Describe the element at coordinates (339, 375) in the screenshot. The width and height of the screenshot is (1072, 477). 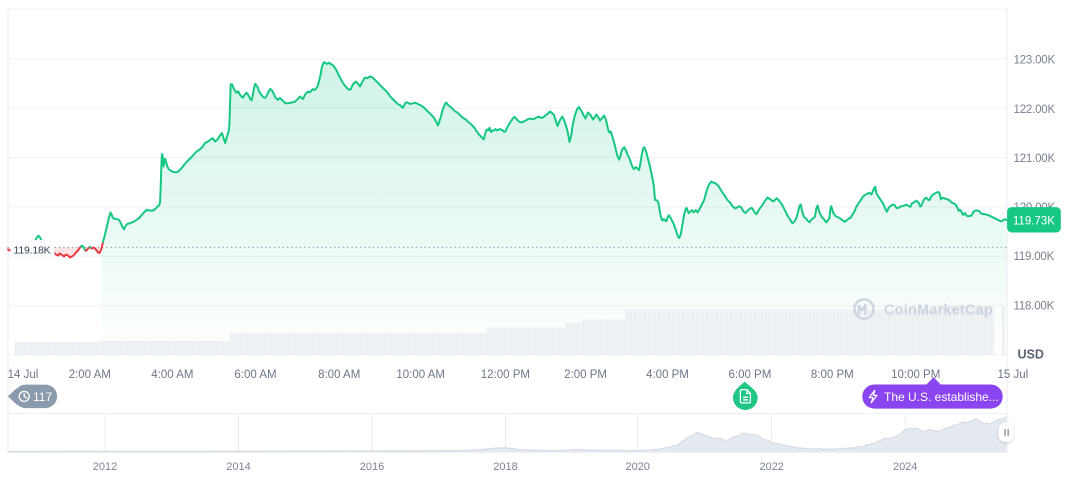
I see `svg-text: 8:00 AM` at that location.